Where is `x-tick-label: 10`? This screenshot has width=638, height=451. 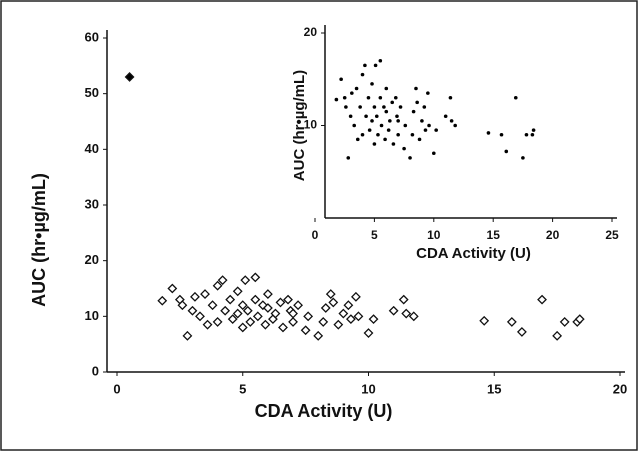
x-tick-label: 10 is located at coordinates (434, 235).